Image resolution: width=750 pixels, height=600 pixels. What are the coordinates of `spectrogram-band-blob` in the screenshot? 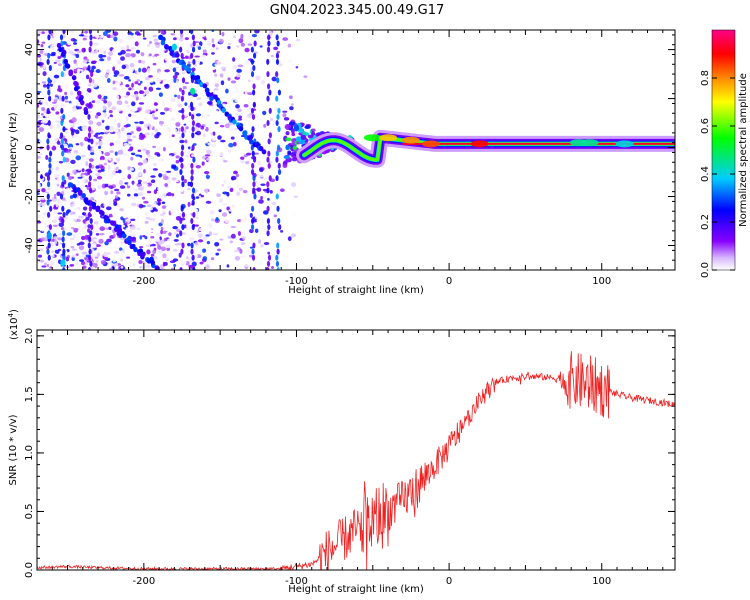 It's located at (410, 140).